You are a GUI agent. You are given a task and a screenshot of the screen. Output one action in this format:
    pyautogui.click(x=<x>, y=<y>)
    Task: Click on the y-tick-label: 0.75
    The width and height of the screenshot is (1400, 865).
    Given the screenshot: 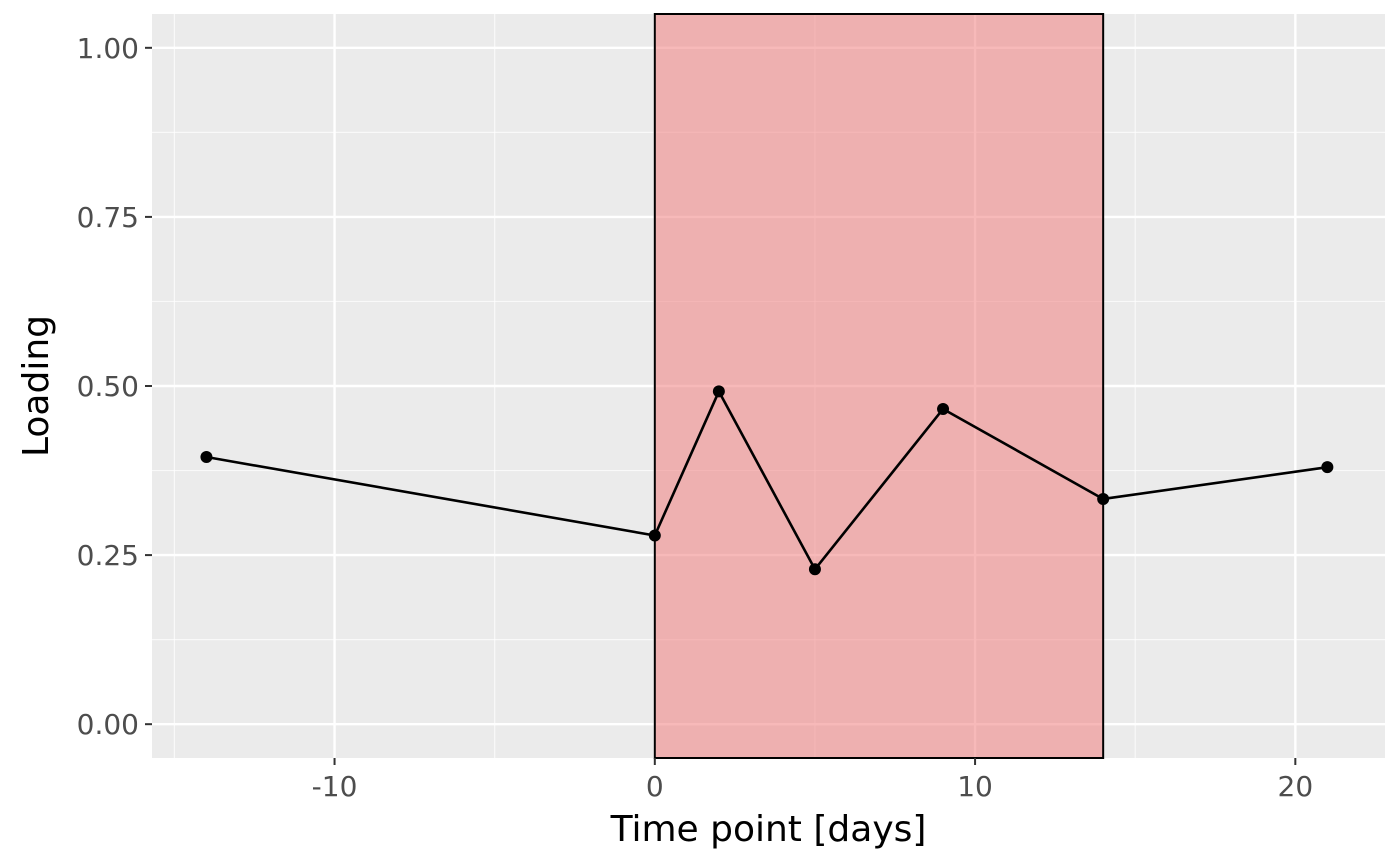 What is the action you would take?
    pyautogui.click(x=108, y=217)
    